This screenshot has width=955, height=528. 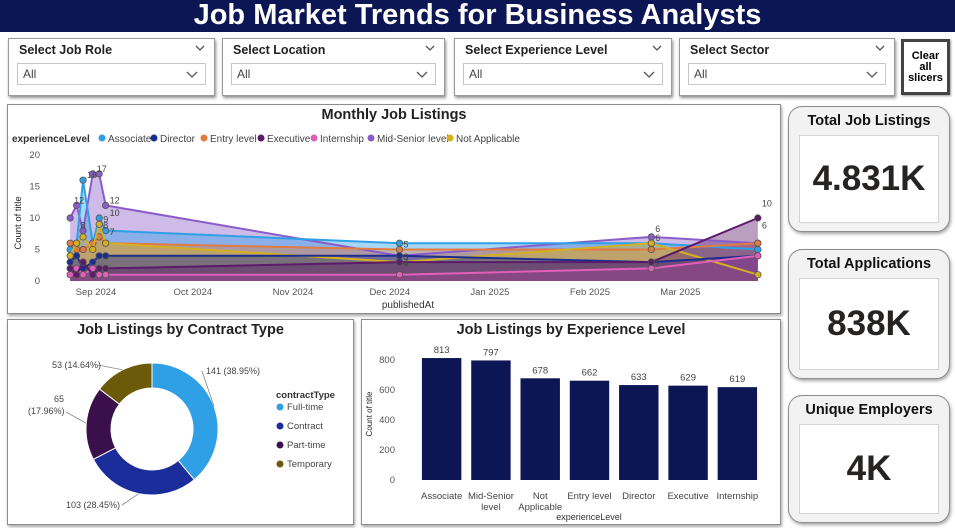 I want to click on data-label: 10, so click(x=767, y=204).